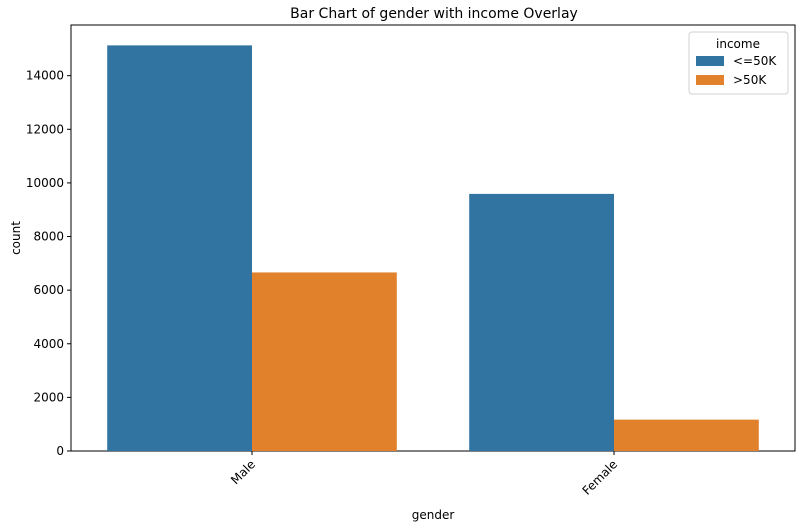 This screenshot has width=797, height=524. Describe the element at coordinates (434, 14) in the screenshot. I see `chart-title: Bar Chart of gender with income Overlay` at that location.